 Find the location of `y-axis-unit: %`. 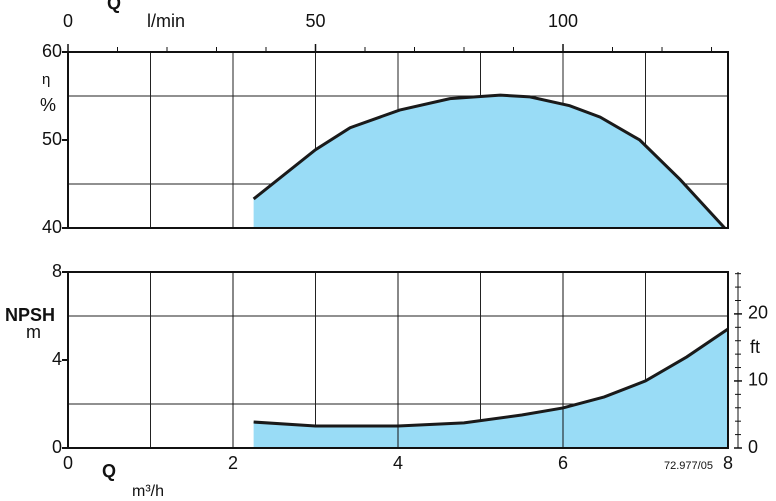

y-axis-unit: % is located at coordinates (48, 105).